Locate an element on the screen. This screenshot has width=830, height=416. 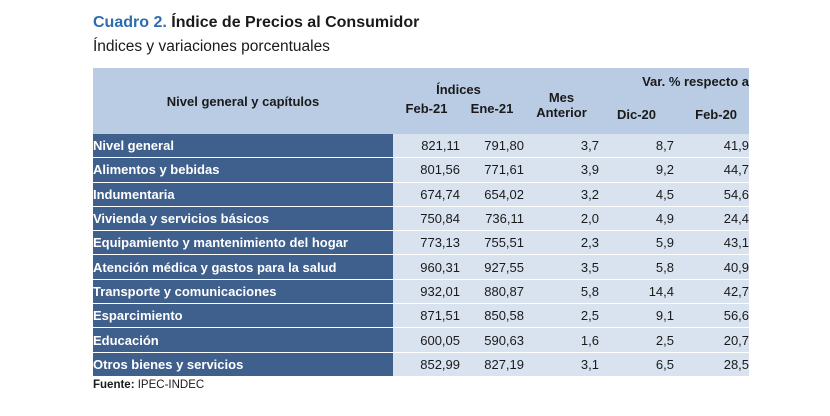
cell-ene21: 654,02 is located at coordinates (492, 194).